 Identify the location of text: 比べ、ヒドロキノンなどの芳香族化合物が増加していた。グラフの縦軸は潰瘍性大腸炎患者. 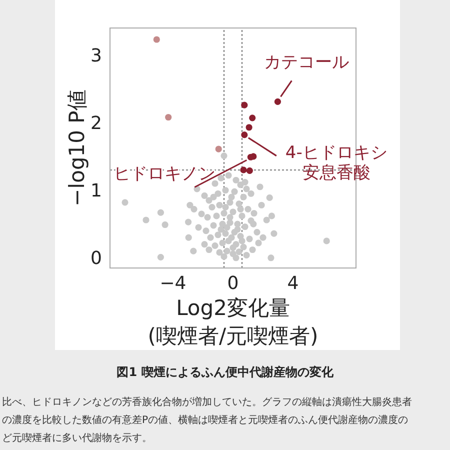
(207, 402).